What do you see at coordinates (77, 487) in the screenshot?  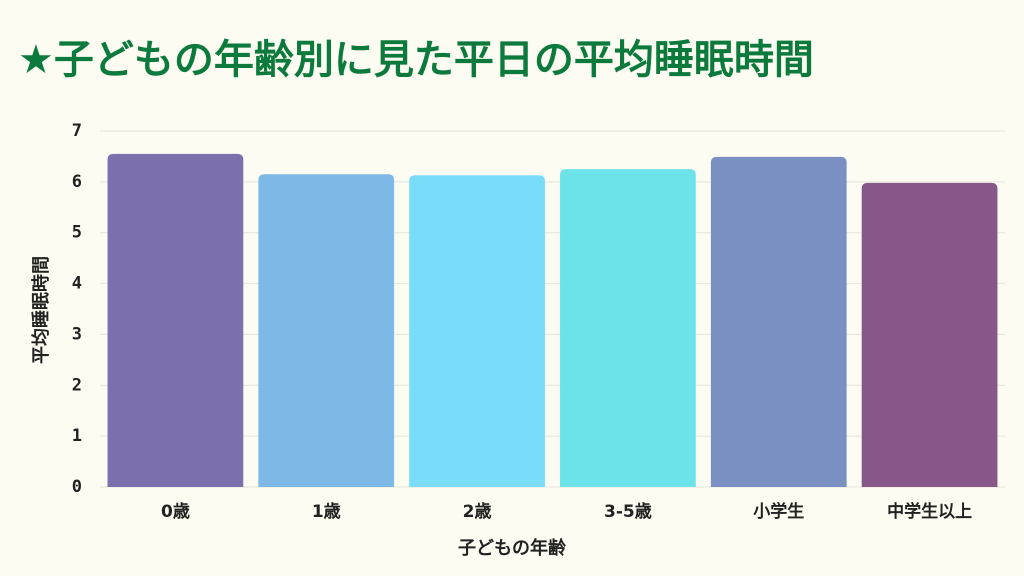 I see `y-tick-label: 0` at bounding box center [77, 487].